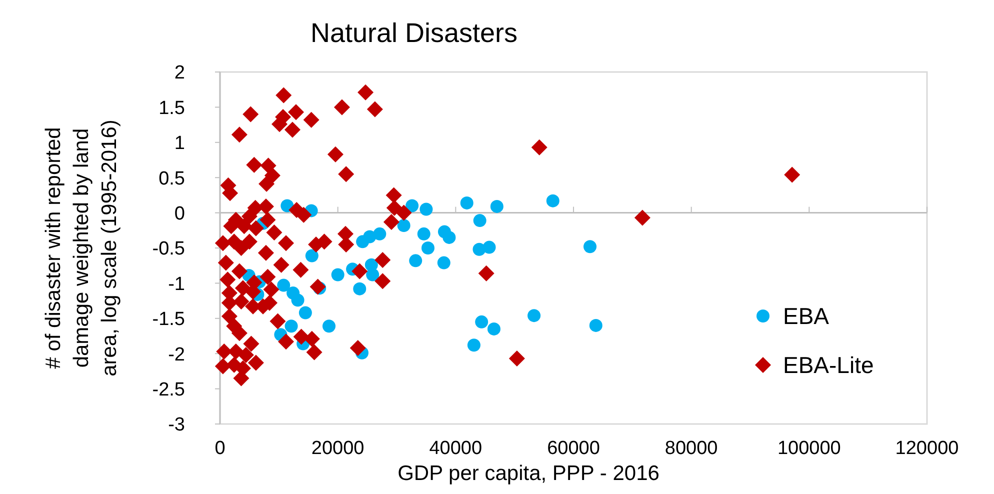 This screenshot has height=494, width=994. What do you see at coordinates (179, 73) in the screenshot?
I see `y-tick-label: 2` at bounding box center [179, 73].